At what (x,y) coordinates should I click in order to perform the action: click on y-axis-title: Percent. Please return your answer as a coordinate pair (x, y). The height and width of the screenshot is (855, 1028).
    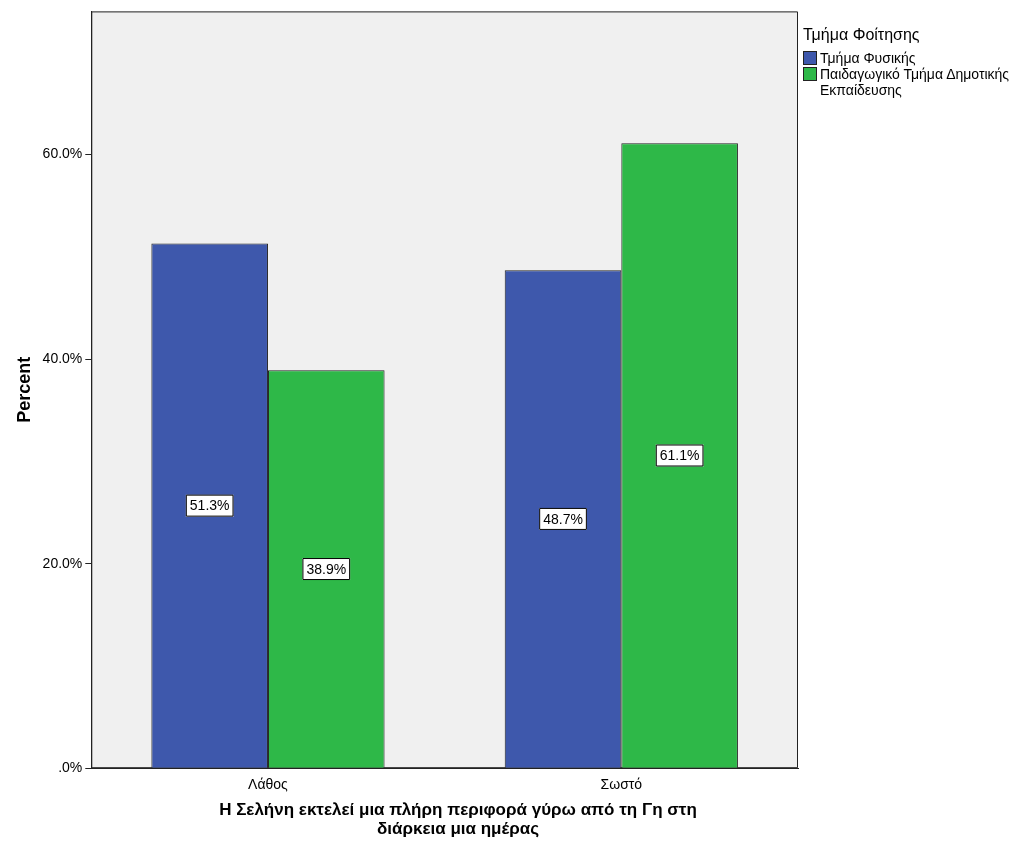
    Looking at the image, I should click on (23, 389).